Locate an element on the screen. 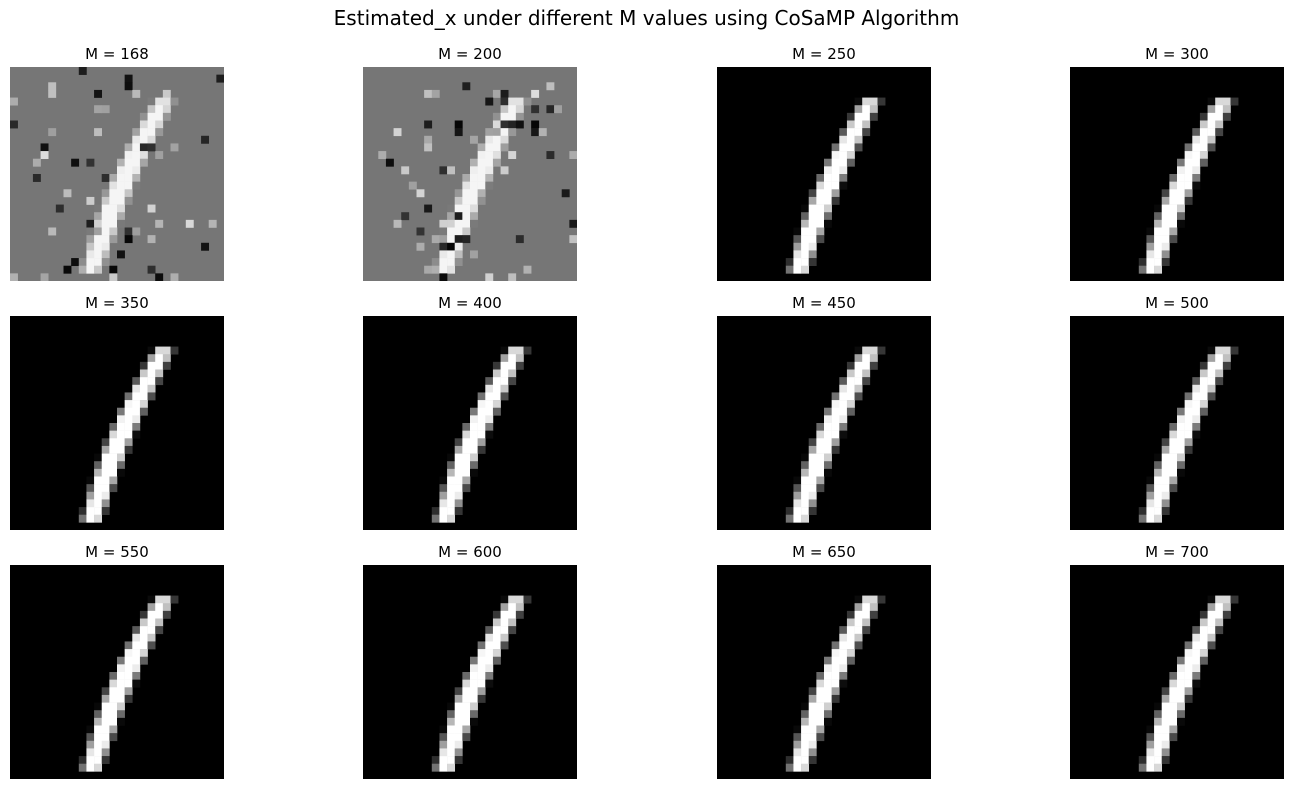 The image size is (1293, 789). panel-title: M = 700 is located at coordinates (1177, 552).